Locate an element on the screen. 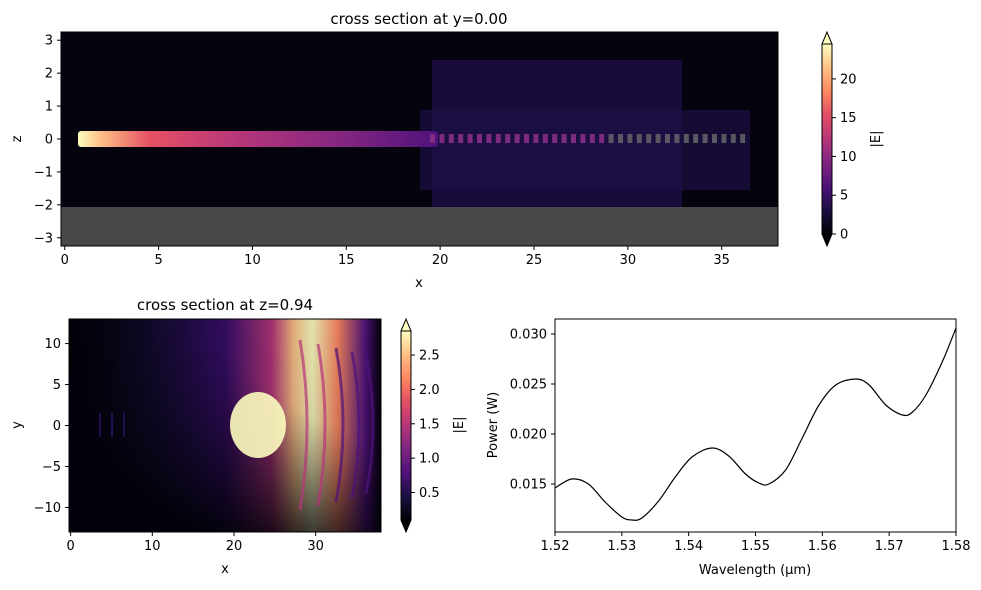 Image resolution: width=981 pixels, height=590 pixels. top-x-tick-label: 25 is located at coordinates (534, 260).